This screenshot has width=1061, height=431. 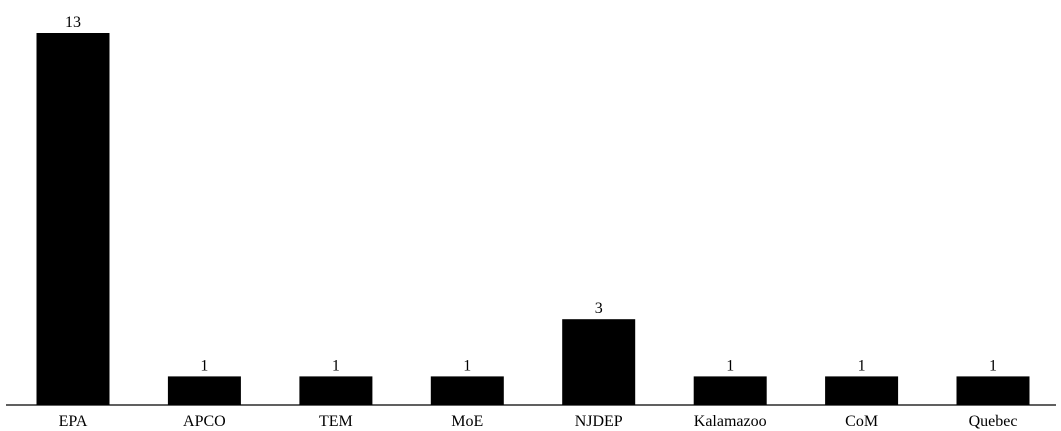 What do you see at coordinates (204, 390) in the screenshot?
I see `bar-apco` at bounding box center [204, 390].